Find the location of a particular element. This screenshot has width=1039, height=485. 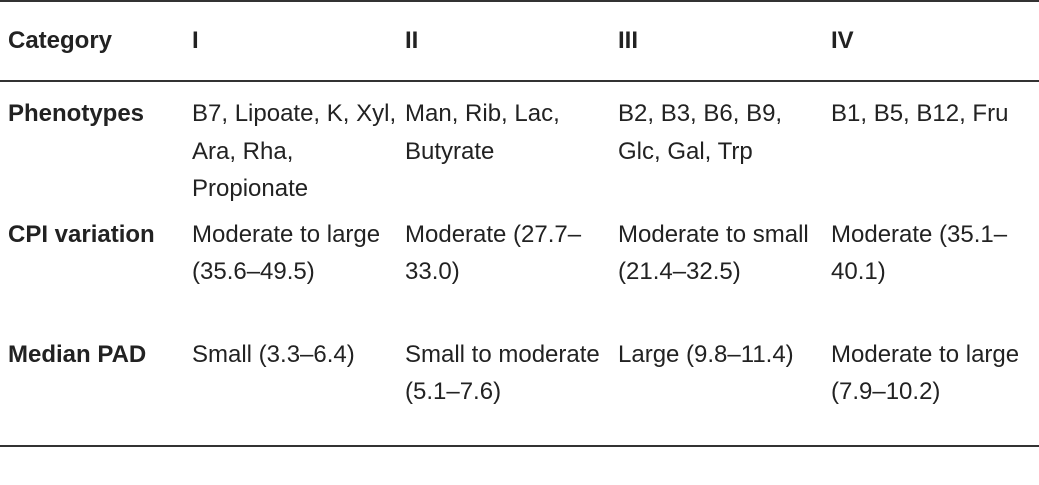

row-label-median-pad: Median PAD is located at coordinates (93, 389).